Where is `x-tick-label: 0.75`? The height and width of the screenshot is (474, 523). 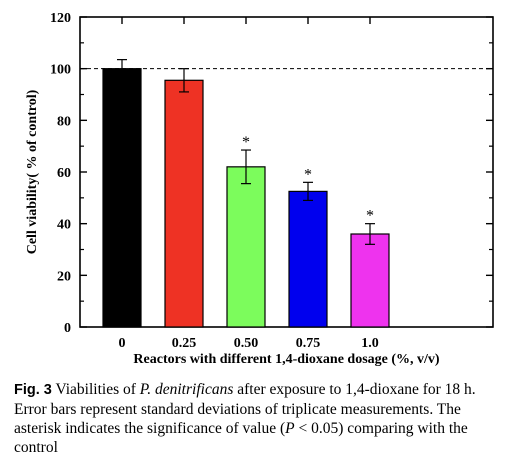 x-tick-label: 0.75 is located at coordinates (308, 343).